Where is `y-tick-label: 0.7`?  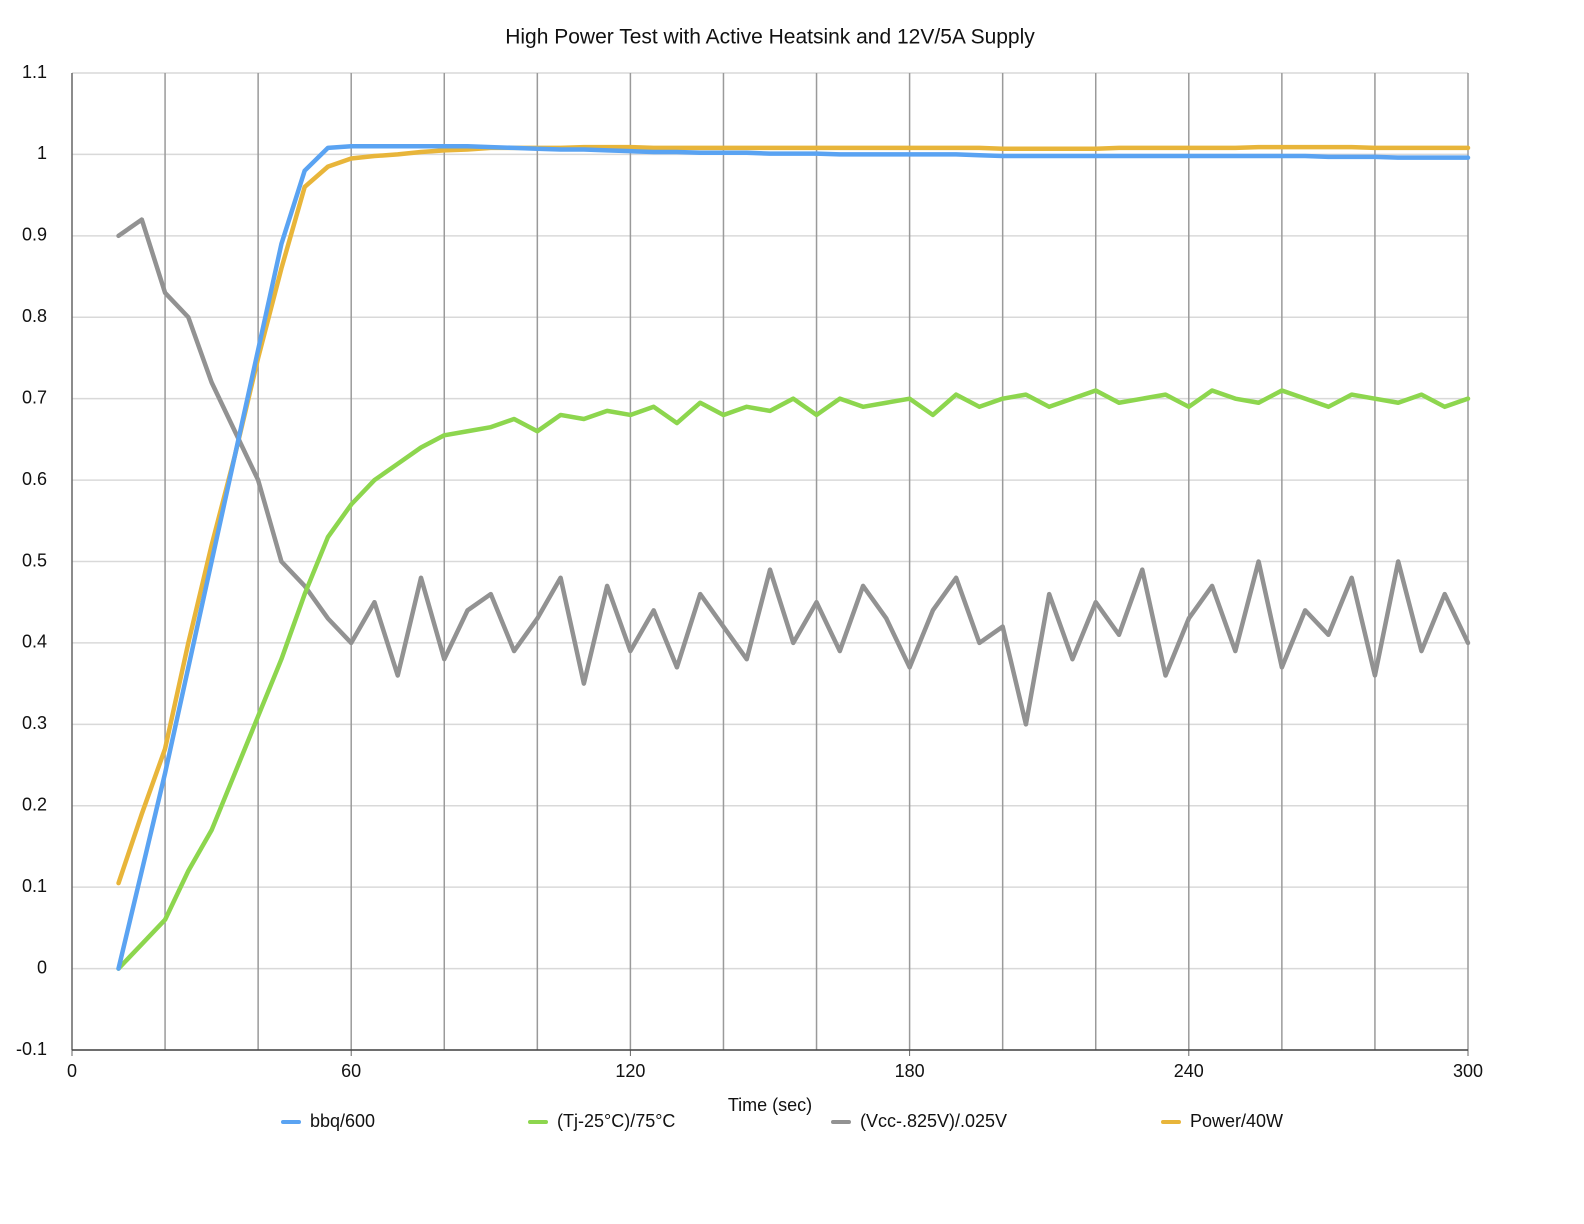 y-tick-label: 0.7 is located at coordinates (34, 397).